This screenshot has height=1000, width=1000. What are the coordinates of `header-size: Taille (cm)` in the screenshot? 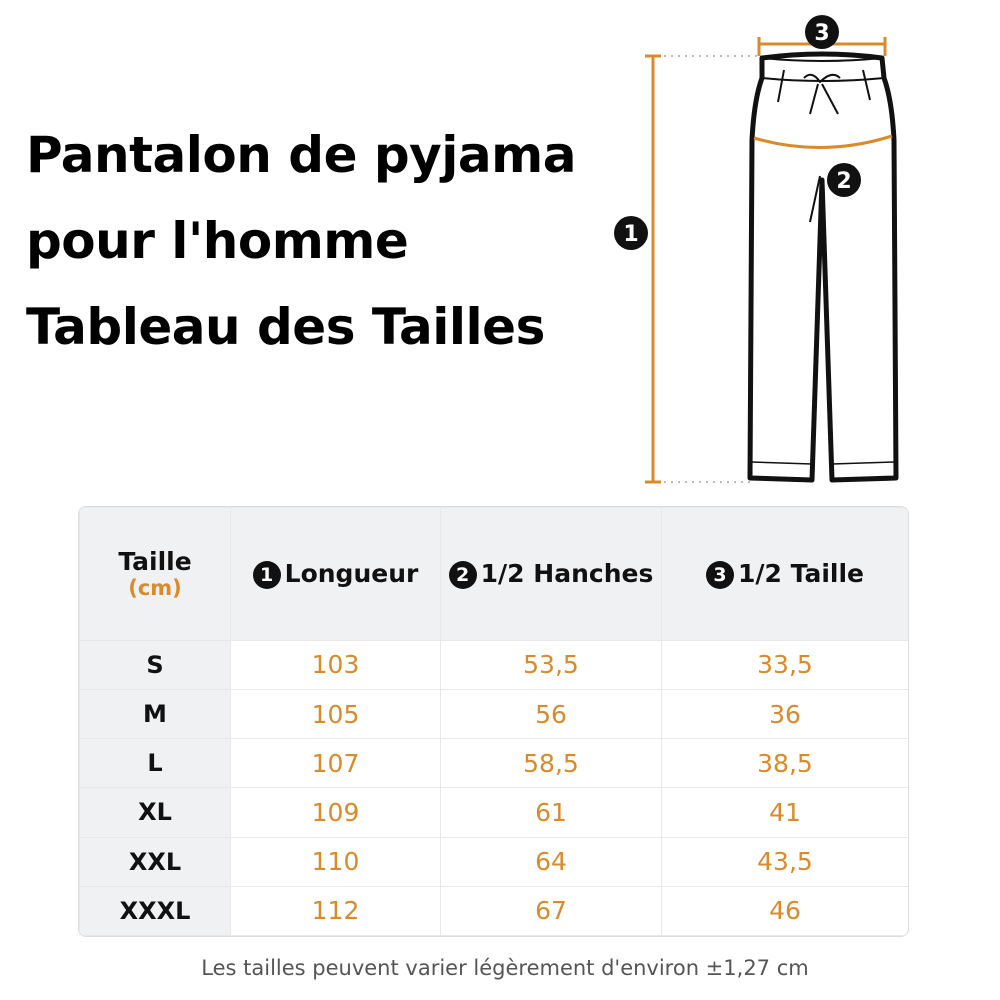 It's located at (155, 574).